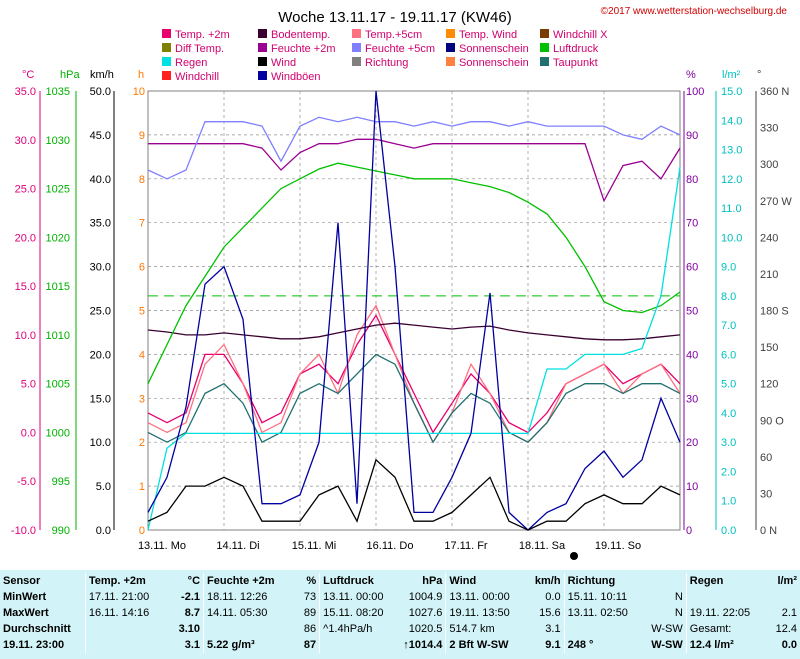 The image size is (800, 659). Describe the element at coordinates (769, 165) in the screenshot. I see `direction-tick-label: 300` at that location.